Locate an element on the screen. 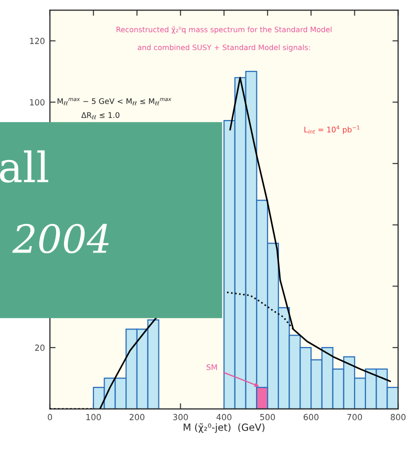  x-tick-label: 0 is located at coordinates (50, 417).